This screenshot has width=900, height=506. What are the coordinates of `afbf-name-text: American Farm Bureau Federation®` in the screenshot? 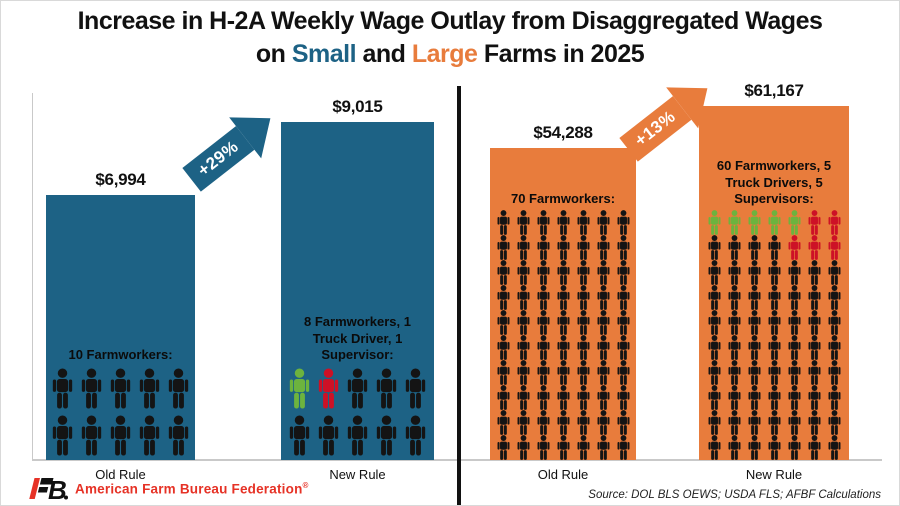 It's located at (192, 489).